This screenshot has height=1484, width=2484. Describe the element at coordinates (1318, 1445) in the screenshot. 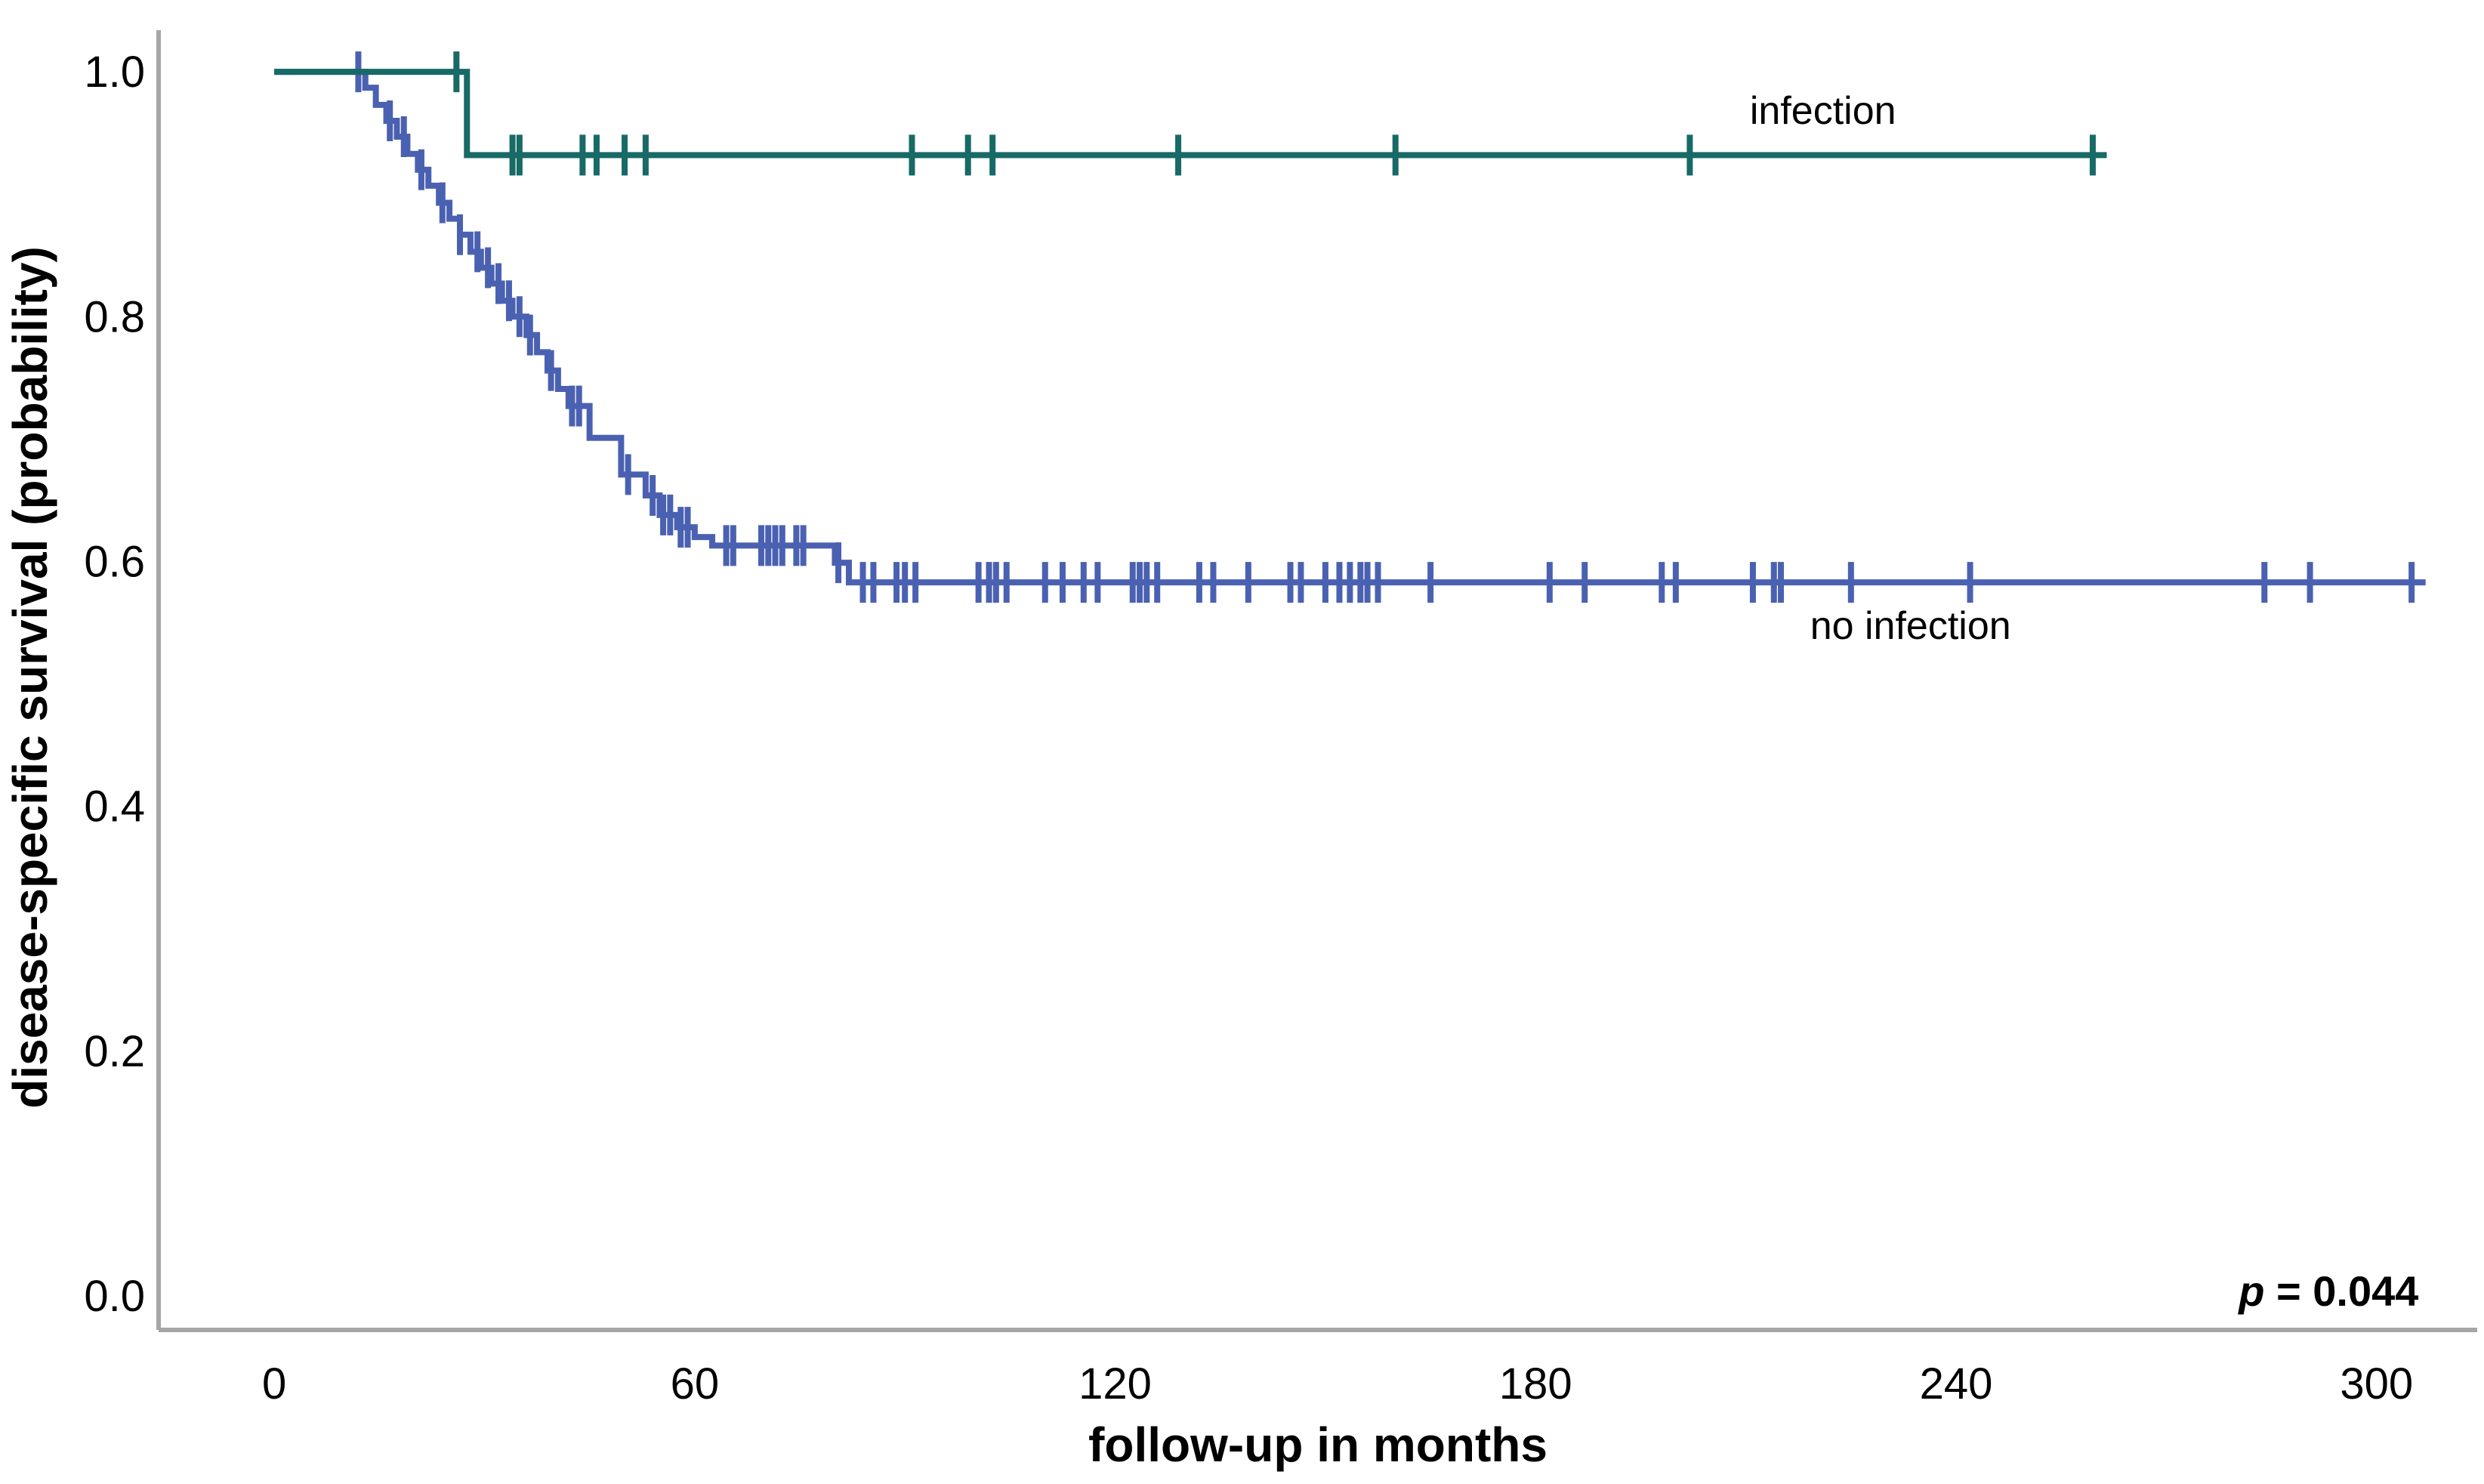

I see `x-axis-title: follow-up in months` at that location.